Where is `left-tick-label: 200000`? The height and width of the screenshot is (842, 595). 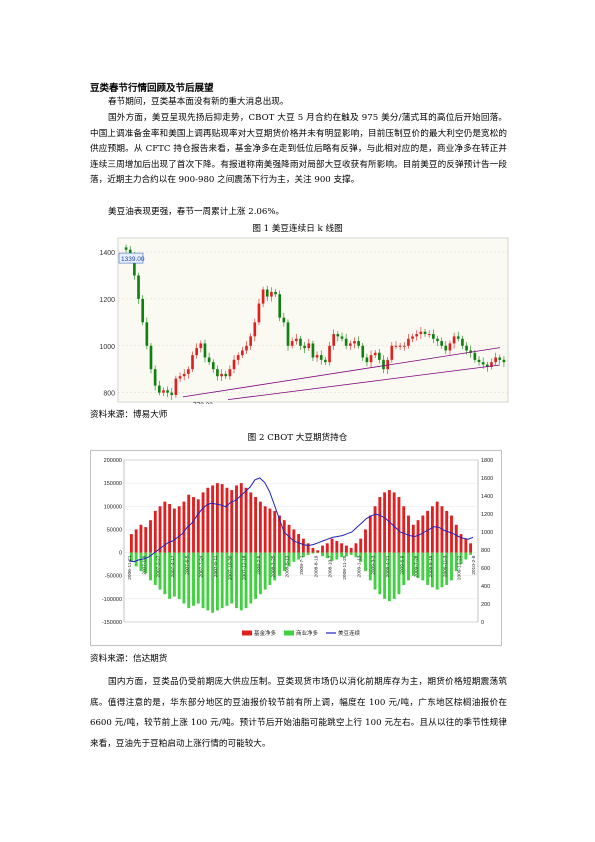 left-tick-label: 200000 is located at coordinates (113, 461).